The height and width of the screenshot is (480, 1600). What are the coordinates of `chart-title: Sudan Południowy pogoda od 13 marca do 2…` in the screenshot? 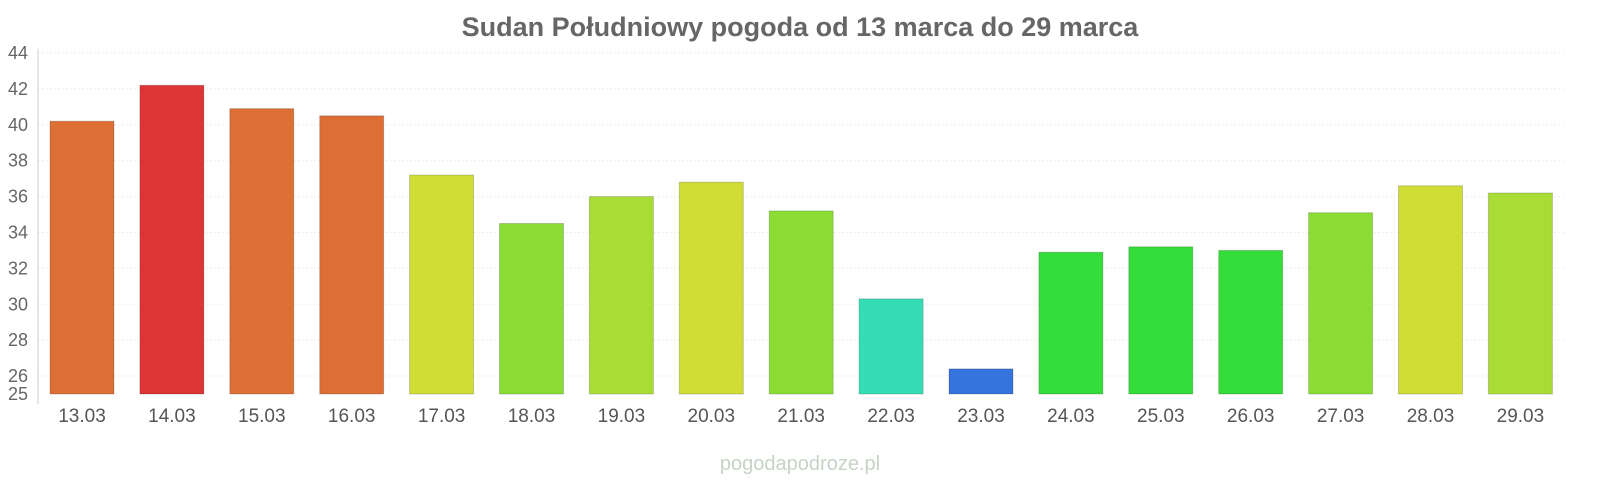 It's located at (801, 27).